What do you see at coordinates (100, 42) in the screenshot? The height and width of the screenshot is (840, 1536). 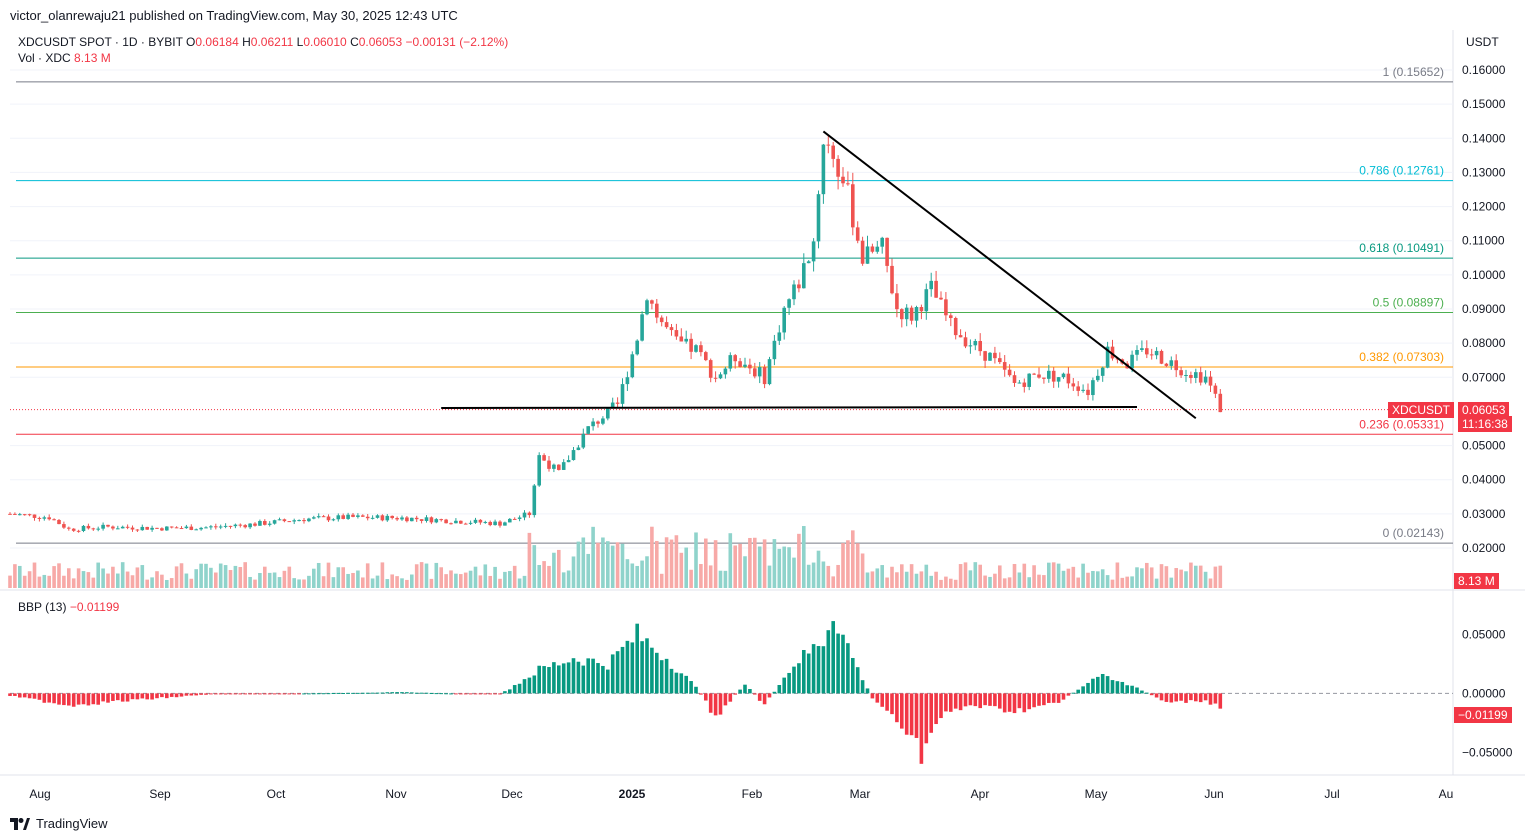 I see `symbol-label: XDCUSDT SPOT · 1D · BYBIT` at bounding box center [100, 42].